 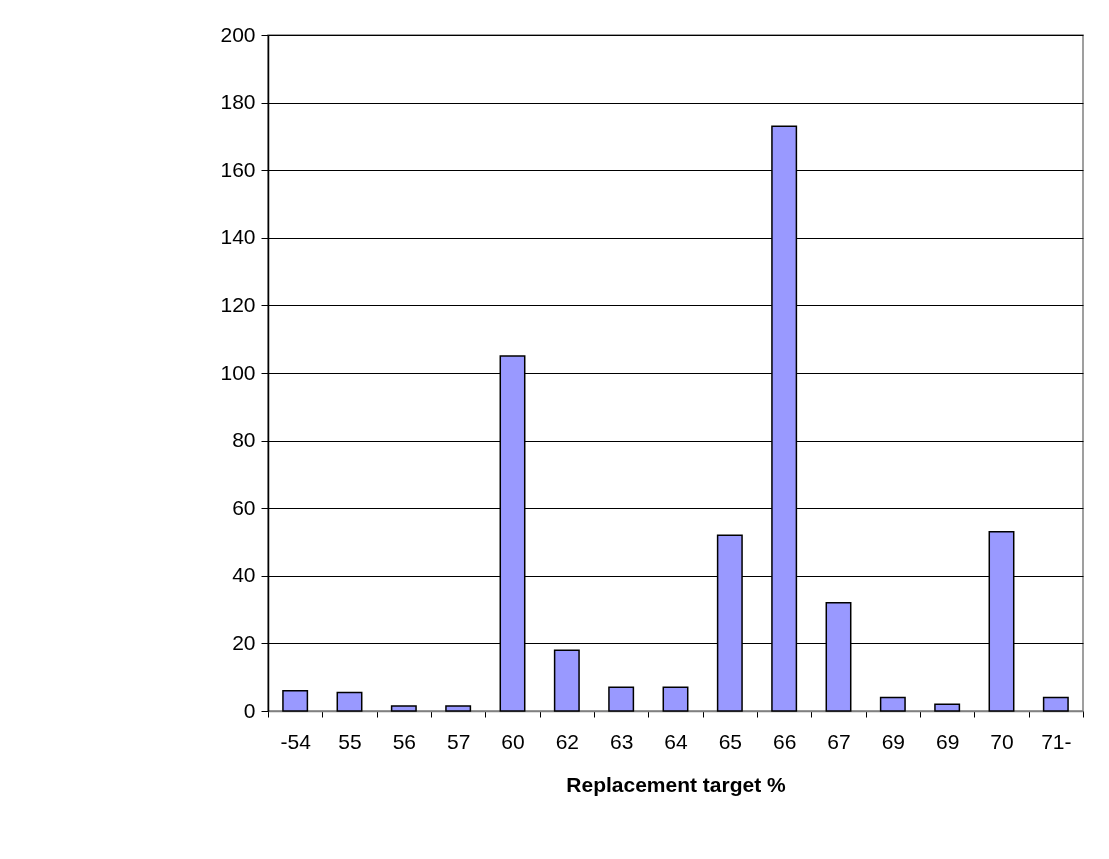 What do you see at coordinates (244, 440) in the screenshot?
I see `y-tick-label: 80` at bounding box center [244, 440].